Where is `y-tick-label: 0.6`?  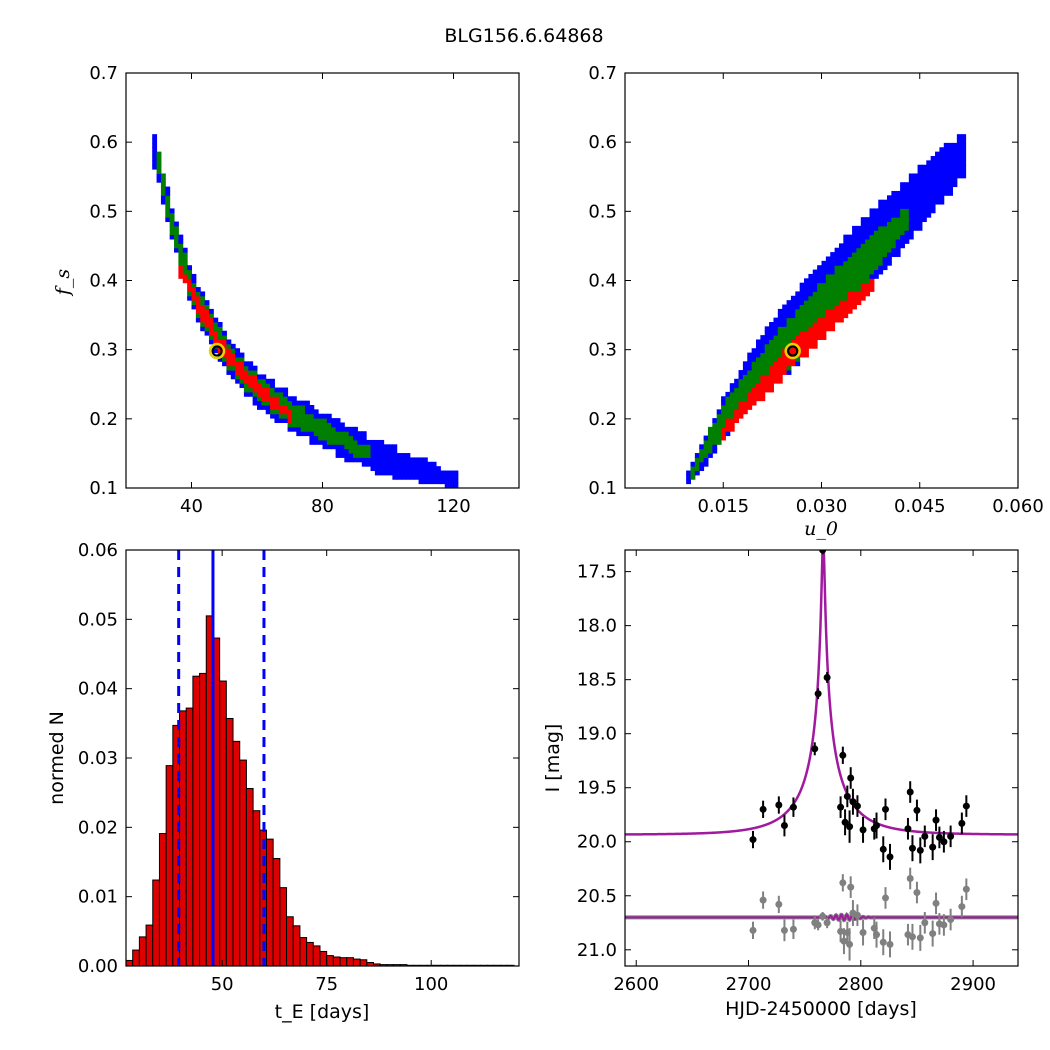
y-tick-label: 0.6 is located at coordinates (103, 142).